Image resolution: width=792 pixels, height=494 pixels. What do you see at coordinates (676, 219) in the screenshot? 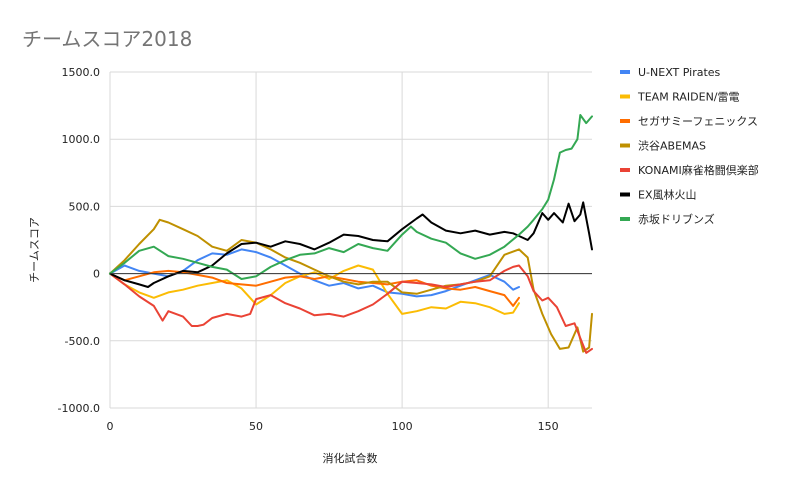
I see `legend-label: 赤坂ドリブンズ` at bounding box center [676, 219].